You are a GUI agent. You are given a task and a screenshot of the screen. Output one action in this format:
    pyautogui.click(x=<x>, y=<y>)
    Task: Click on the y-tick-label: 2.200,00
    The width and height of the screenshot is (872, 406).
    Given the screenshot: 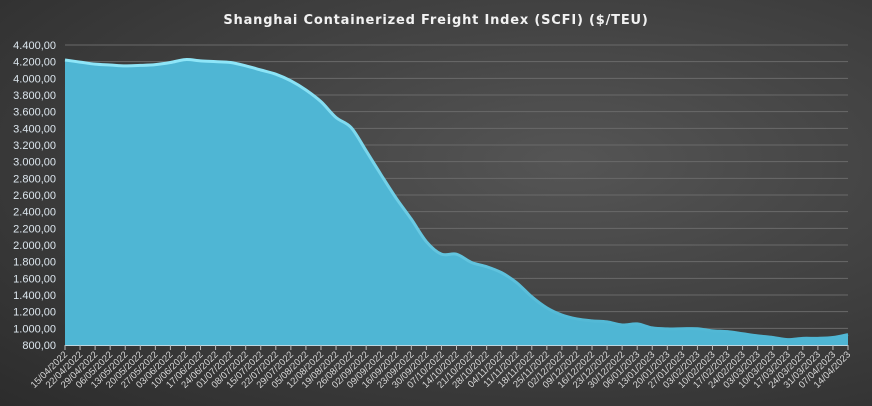 What is the action you would take?
    pyautogui.click(x=34, y=229)
    